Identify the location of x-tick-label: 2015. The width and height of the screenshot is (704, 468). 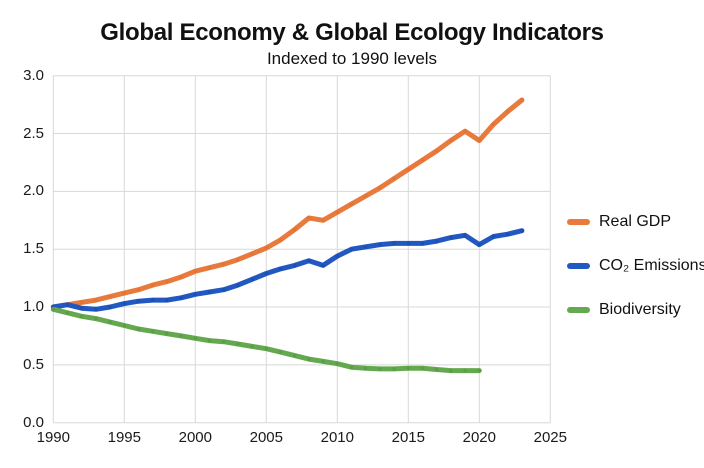
(408, 437).